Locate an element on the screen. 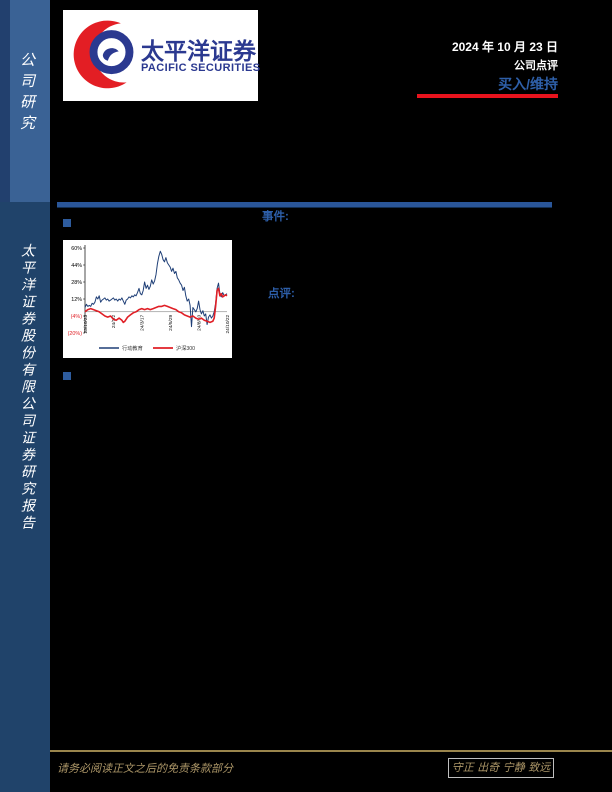  sidebar-category-label: 公司研究 is located at coordinates (27, 94).